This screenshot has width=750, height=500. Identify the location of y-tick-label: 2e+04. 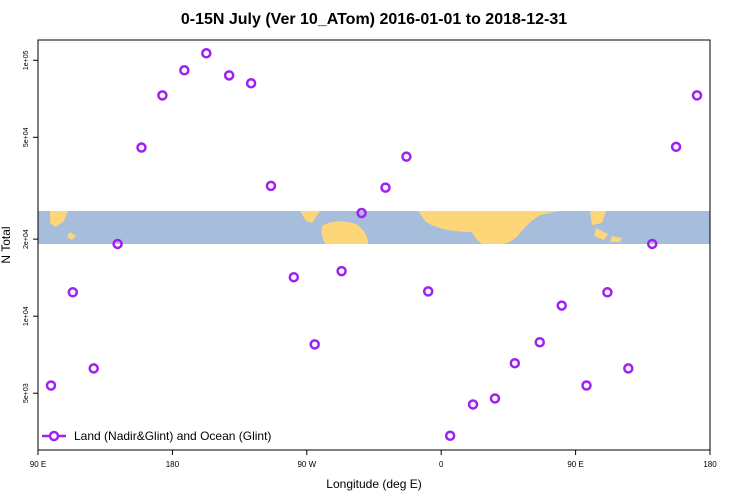
(26, 239).